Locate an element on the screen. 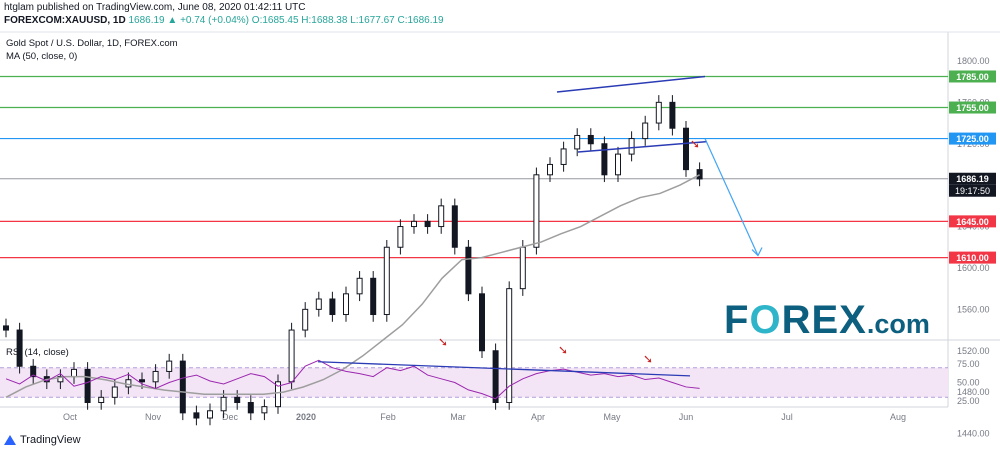 The height and width of the screenshot is (453, 1000). ohlc-values: O:1685.45 H:1688.38 L:1677.67 C:1686.19 is located at coordinates (347, 20).